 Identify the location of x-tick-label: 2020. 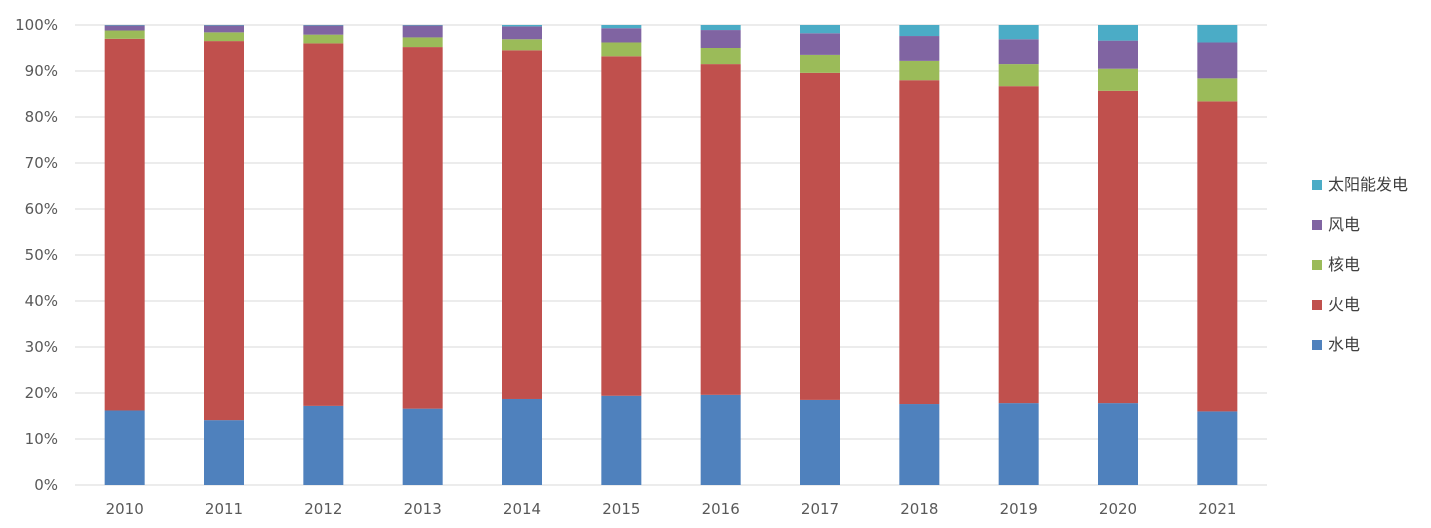
(1118, 509).